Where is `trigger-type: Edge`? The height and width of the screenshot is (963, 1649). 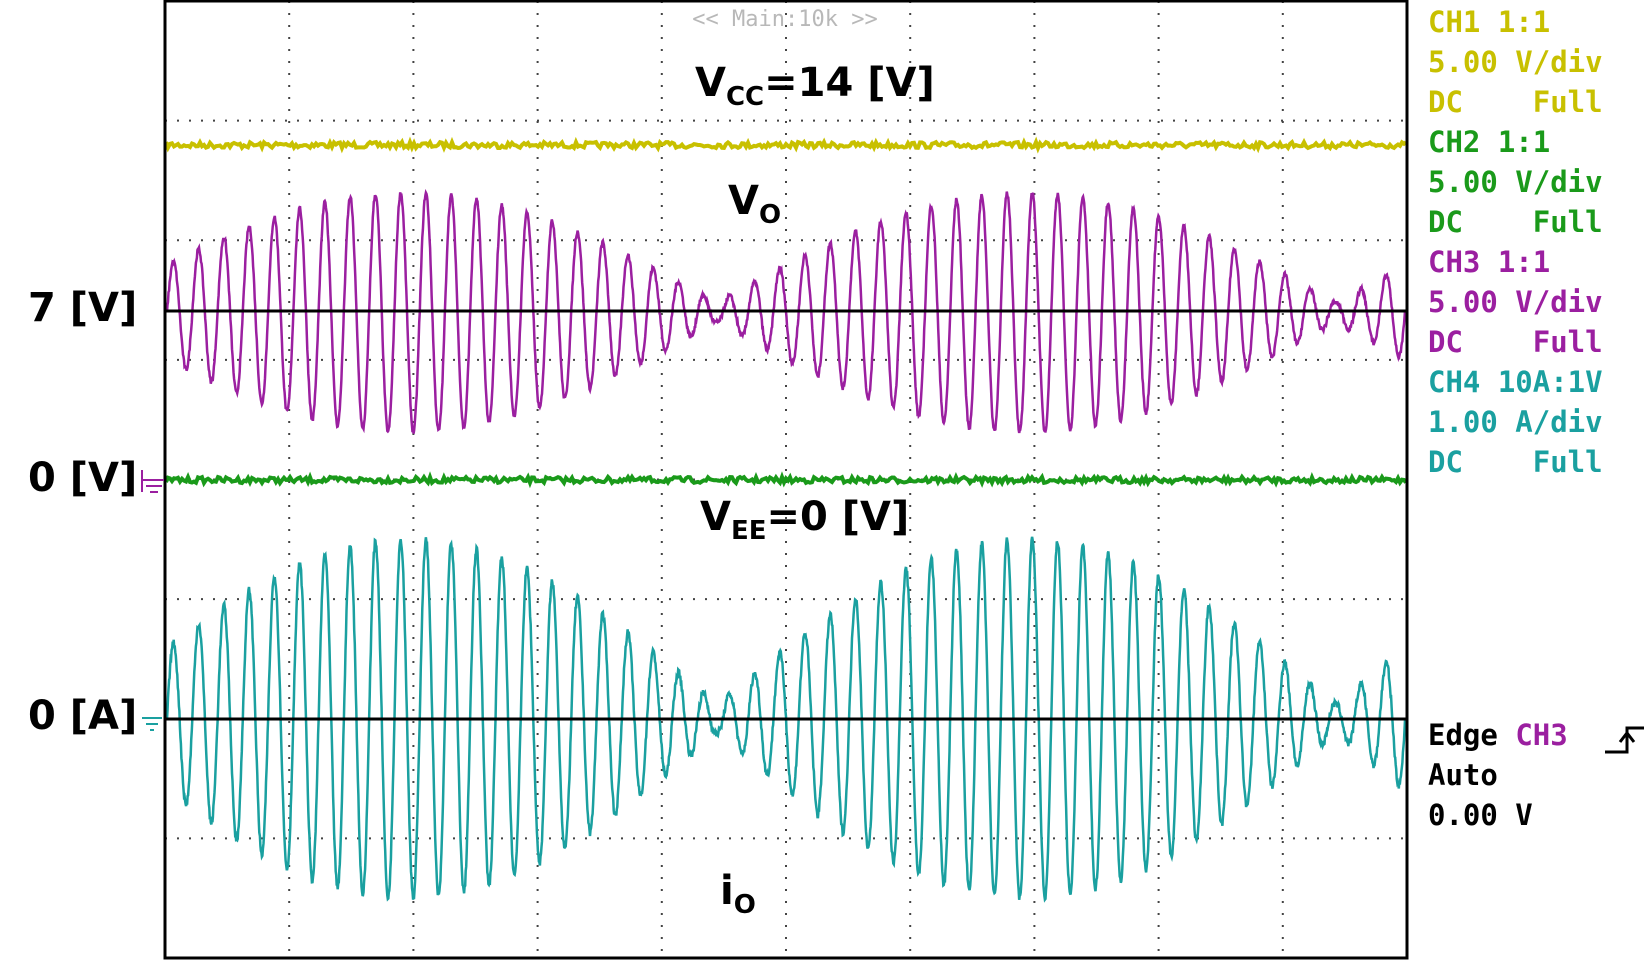 trigger-type: Edge is located at coordinates (1463, 735).